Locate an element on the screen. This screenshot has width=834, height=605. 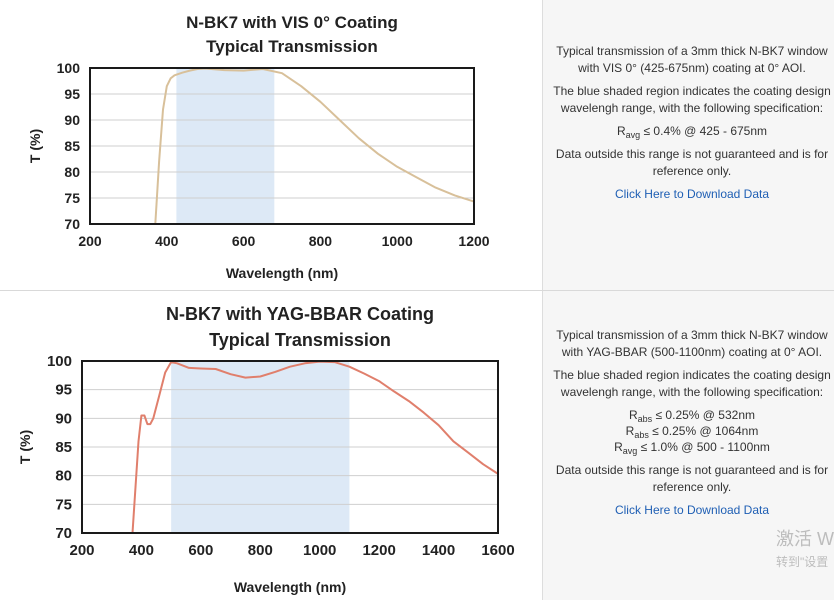
chart-title: N-BK7 with VIS 0° Coating is located at coordinates (292, 22).